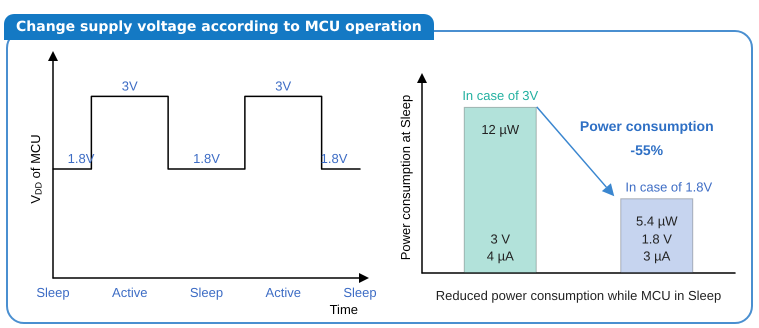 The width and height of the screenshot is (759, 328). Describe the element at coordinates (219, 27) in the screenshot. I see `chart-title: Change supply voltage according to MCU operation` at that location.